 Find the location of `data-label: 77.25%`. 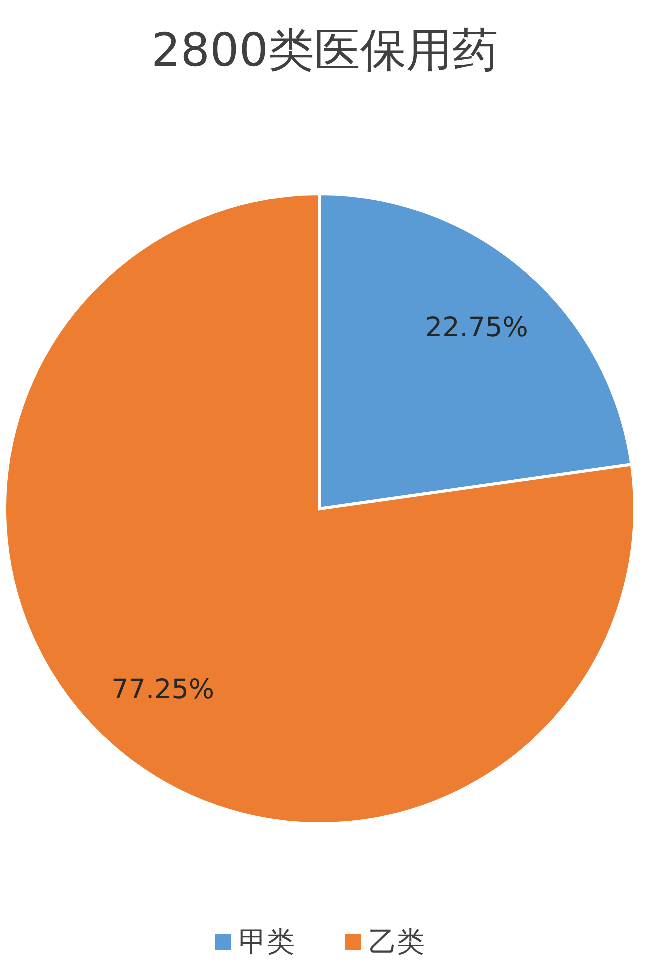

data-label: 77.25% is located at coordinates (163, 690).